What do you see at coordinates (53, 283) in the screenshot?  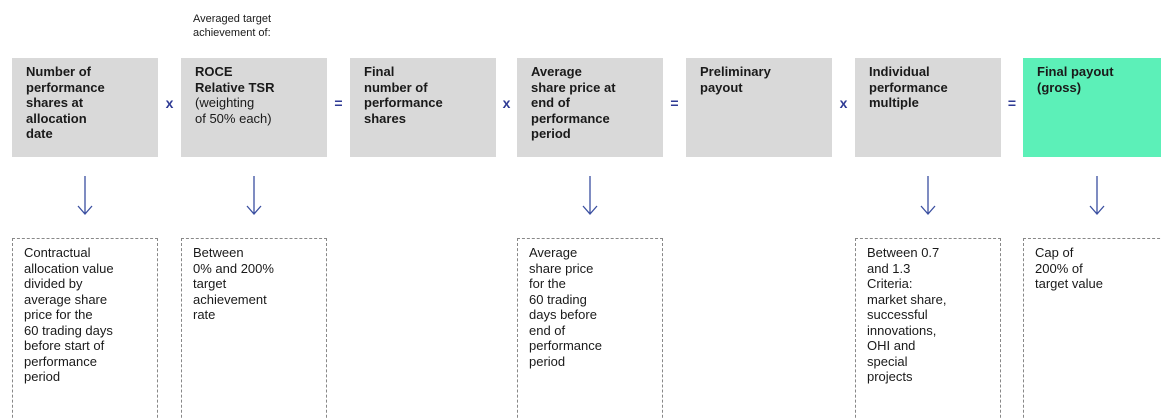 I see `note-line: divided by` at bounding box center [53, 283].